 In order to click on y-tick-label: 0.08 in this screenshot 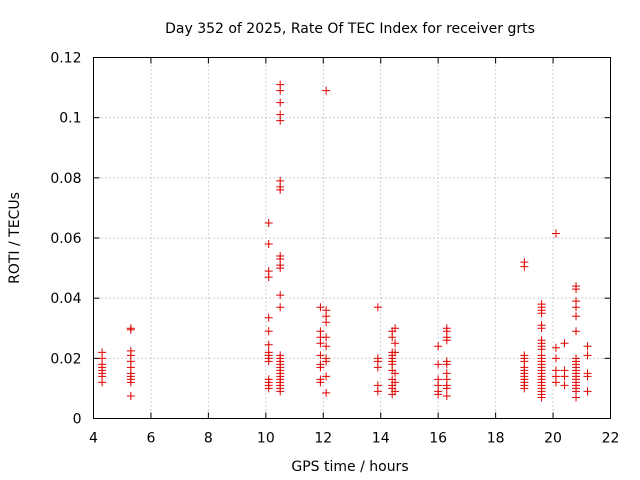, I will do `click(65, 179)`.